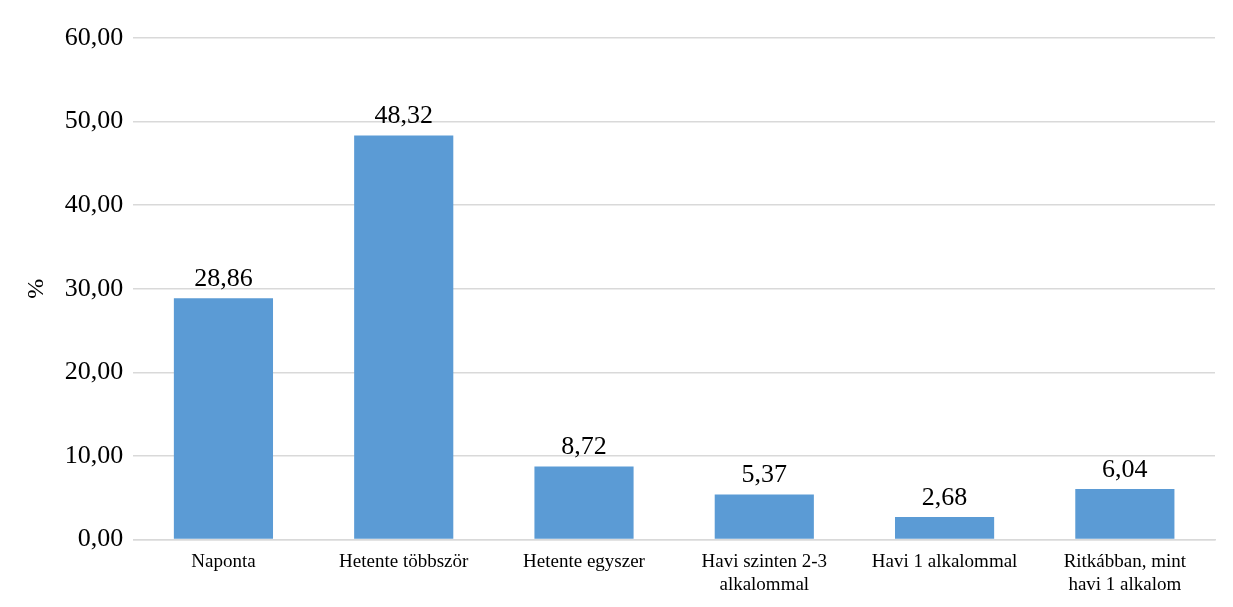  I want to click on y-tick-label: 0,00, so click(100, 538).